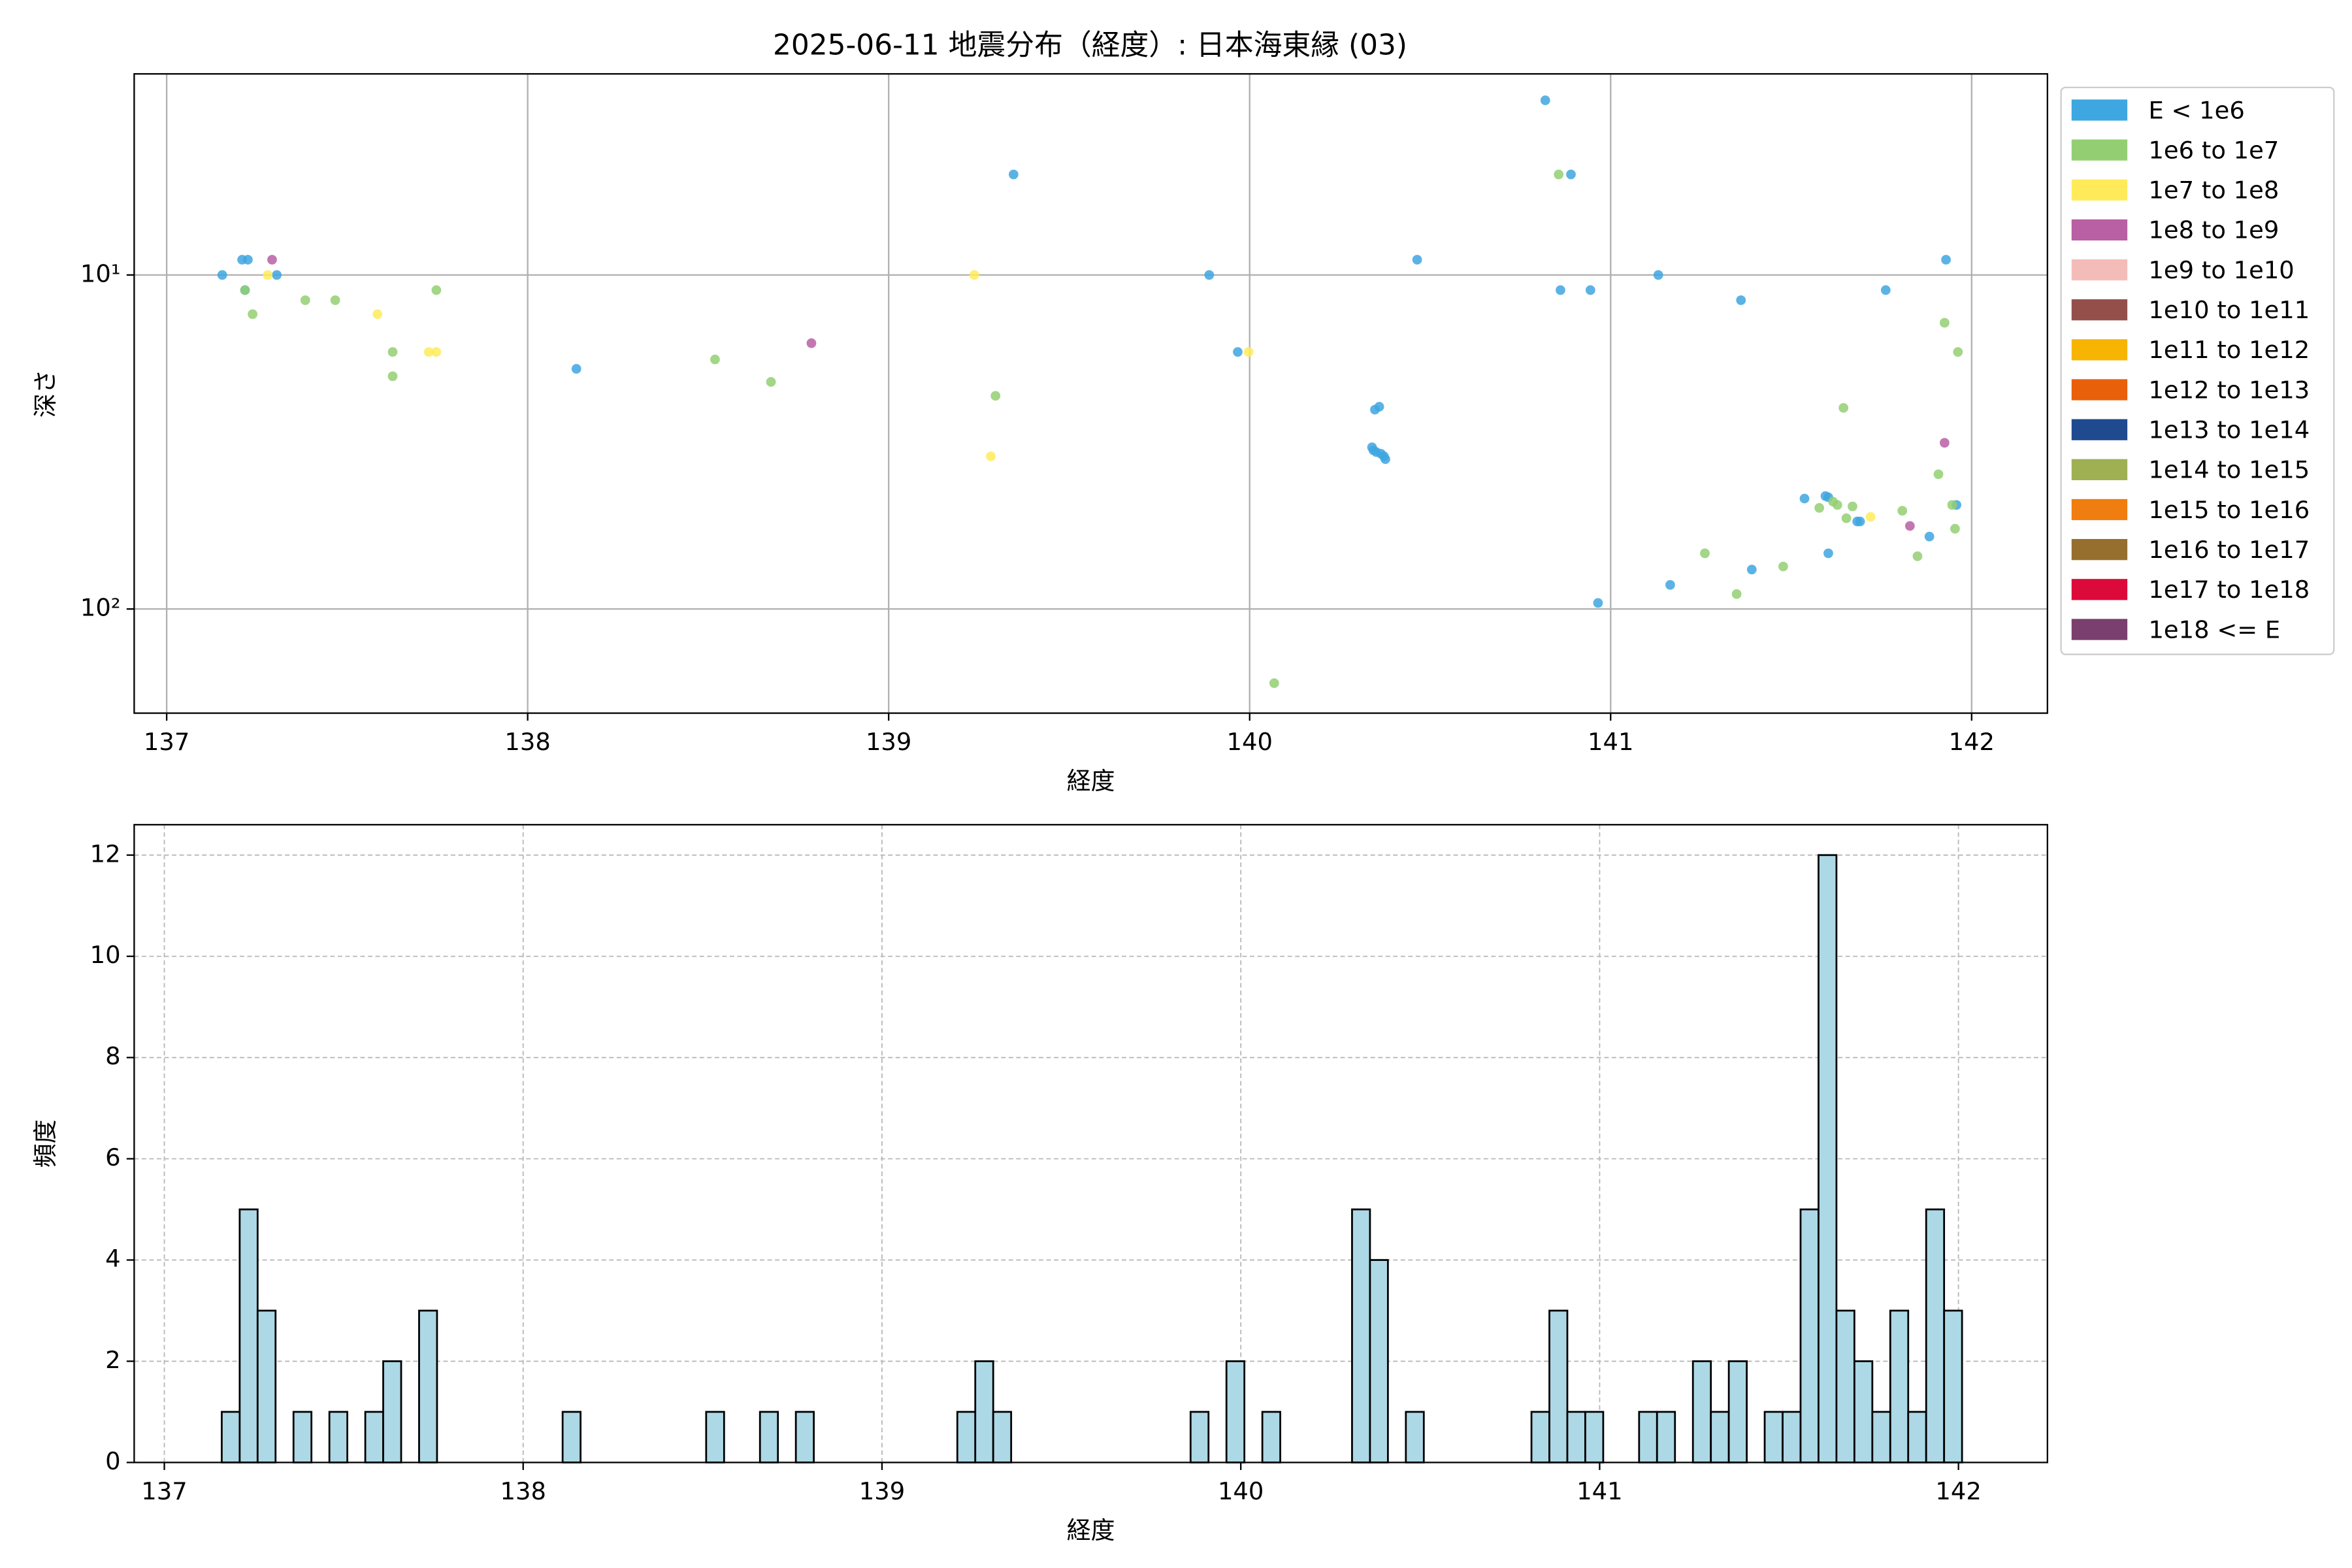  I want to click on legend-label: 1e18 <= E, so click(2214, 629).